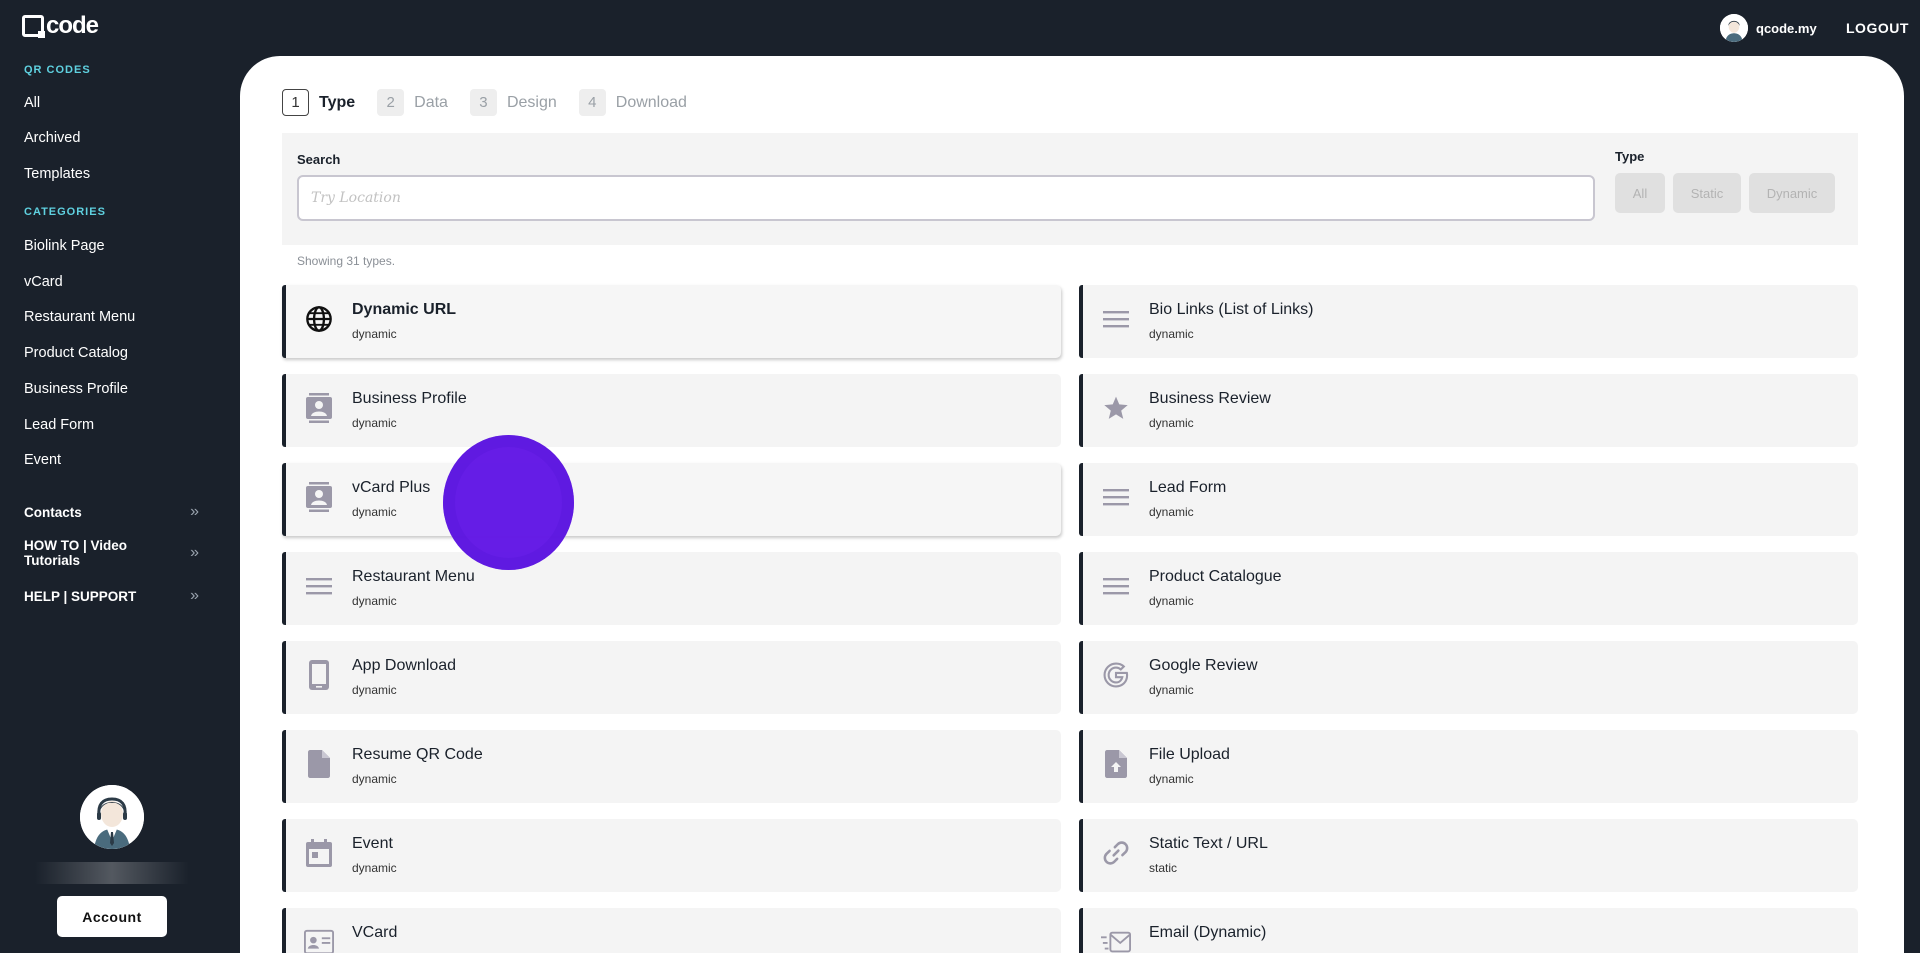  Describe the element at coordinates (417, 754) in the screenshot. I see `card-title: Resume QR Code` at that location.